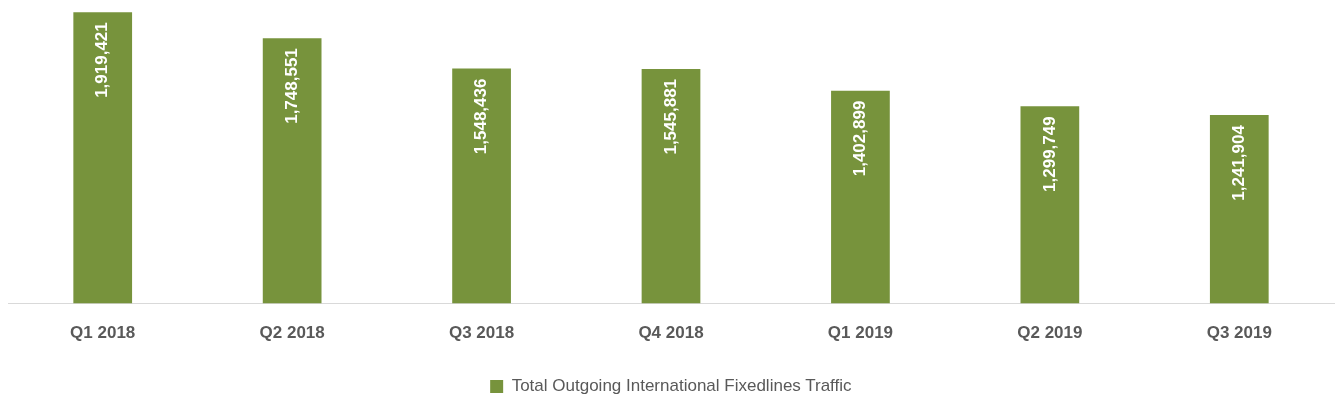 This screenshot has height=405, width=1342. Describe the element at coordinates (1238, 162) in the screenshot. I see `data-label: 1,241,904` at that location.